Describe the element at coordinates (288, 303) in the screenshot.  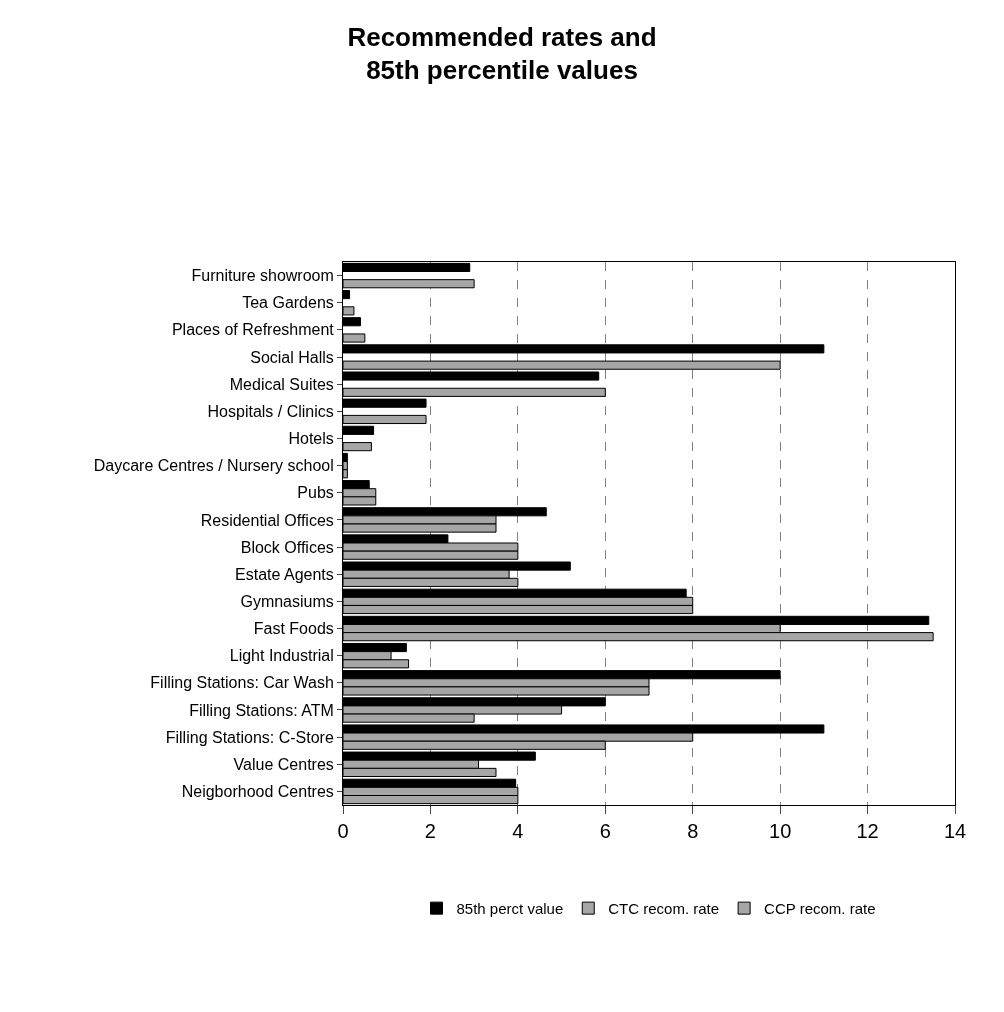
I see `y-tick-label: Tea Gardens` at that location.